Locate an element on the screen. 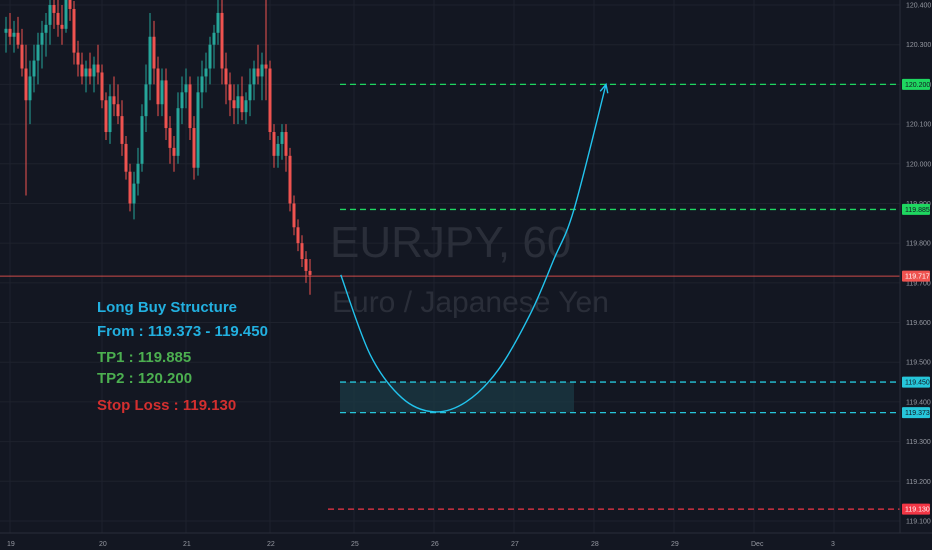  x-tick-label: Dec is located at coordinates (757, 544).